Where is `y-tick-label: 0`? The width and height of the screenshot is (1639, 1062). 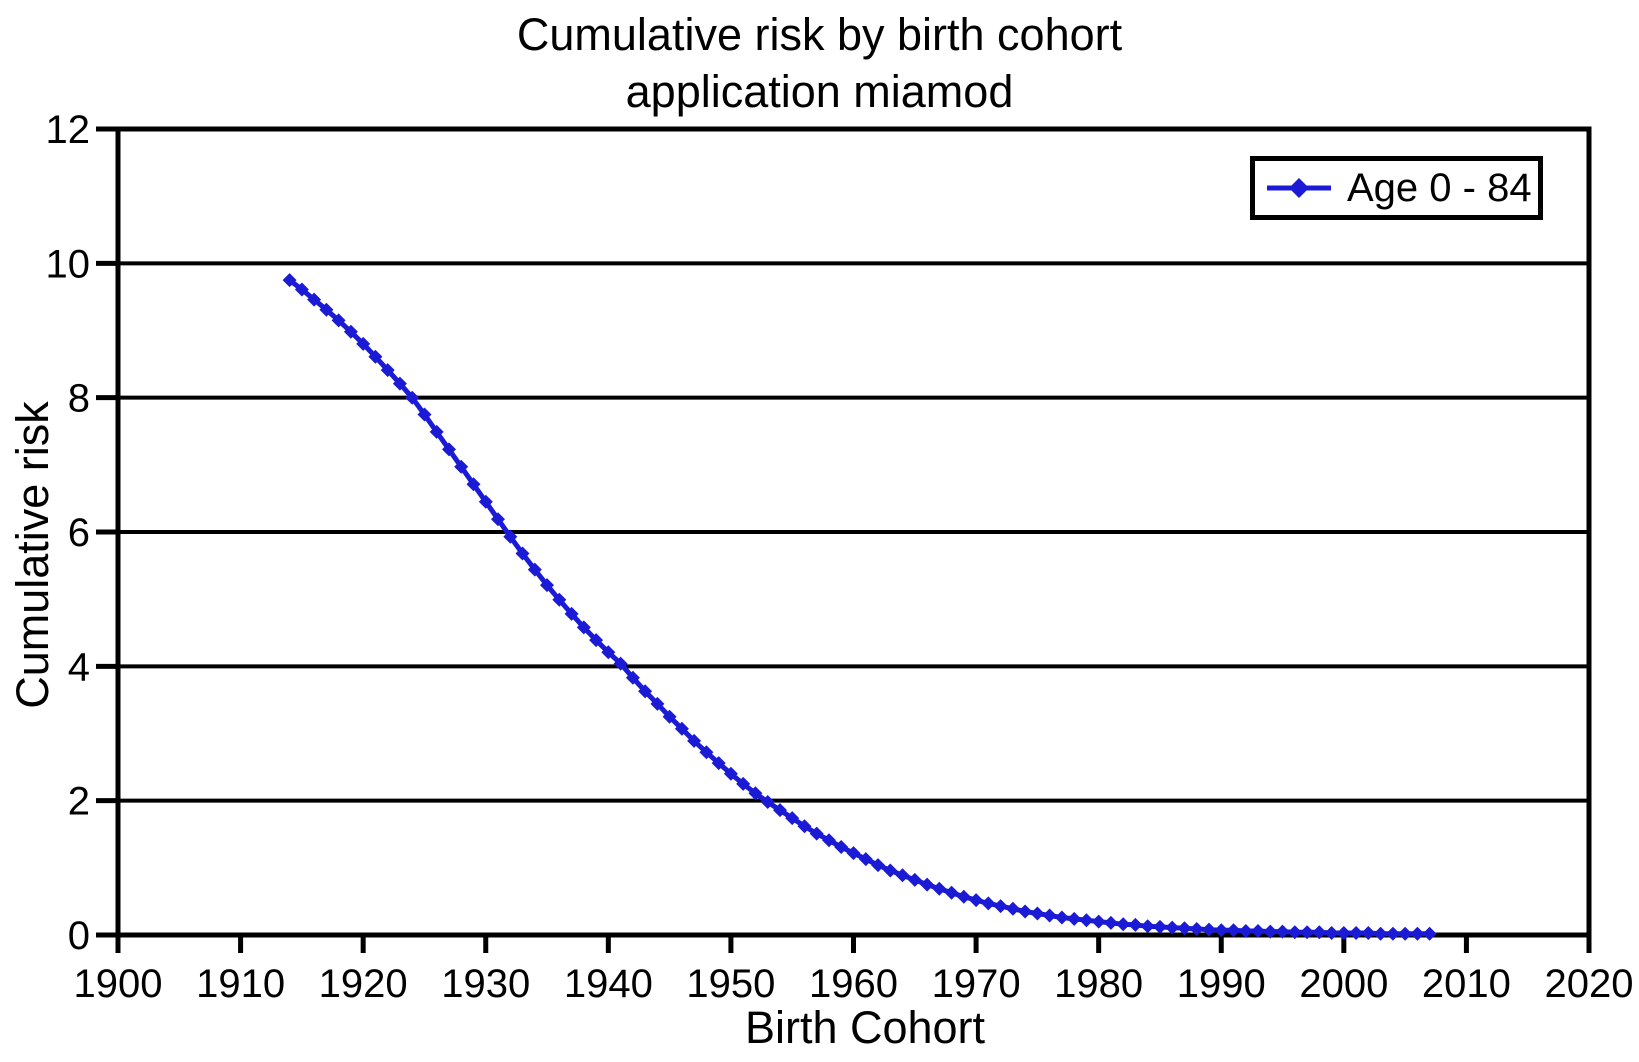
y-tick-label: 0 is located at coordinates (79, 936).